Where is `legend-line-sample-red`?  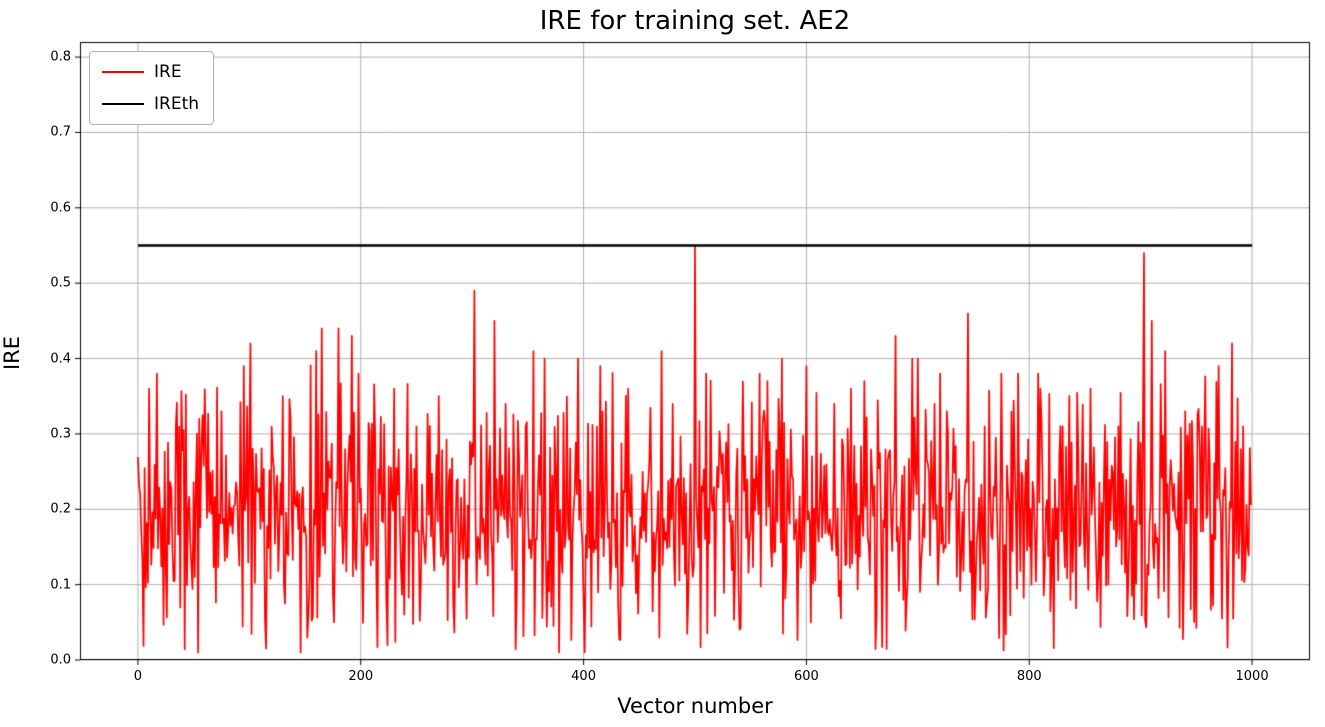 legend-line-sample-red is located at coordinates (123, 72).